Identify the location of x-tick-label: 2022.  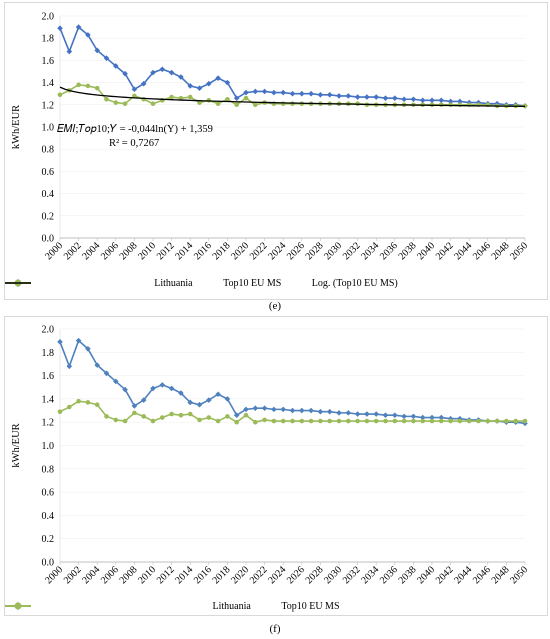
(259, 251).